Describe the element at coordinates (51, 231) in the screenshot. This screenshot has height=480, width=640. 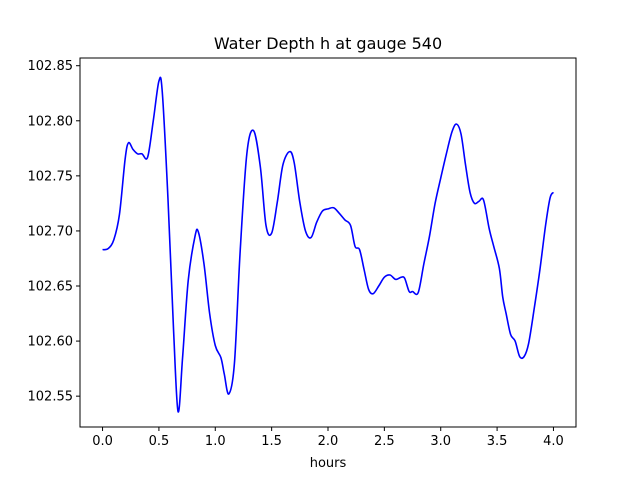
I see `y-tick-label: 102.70` at that location.